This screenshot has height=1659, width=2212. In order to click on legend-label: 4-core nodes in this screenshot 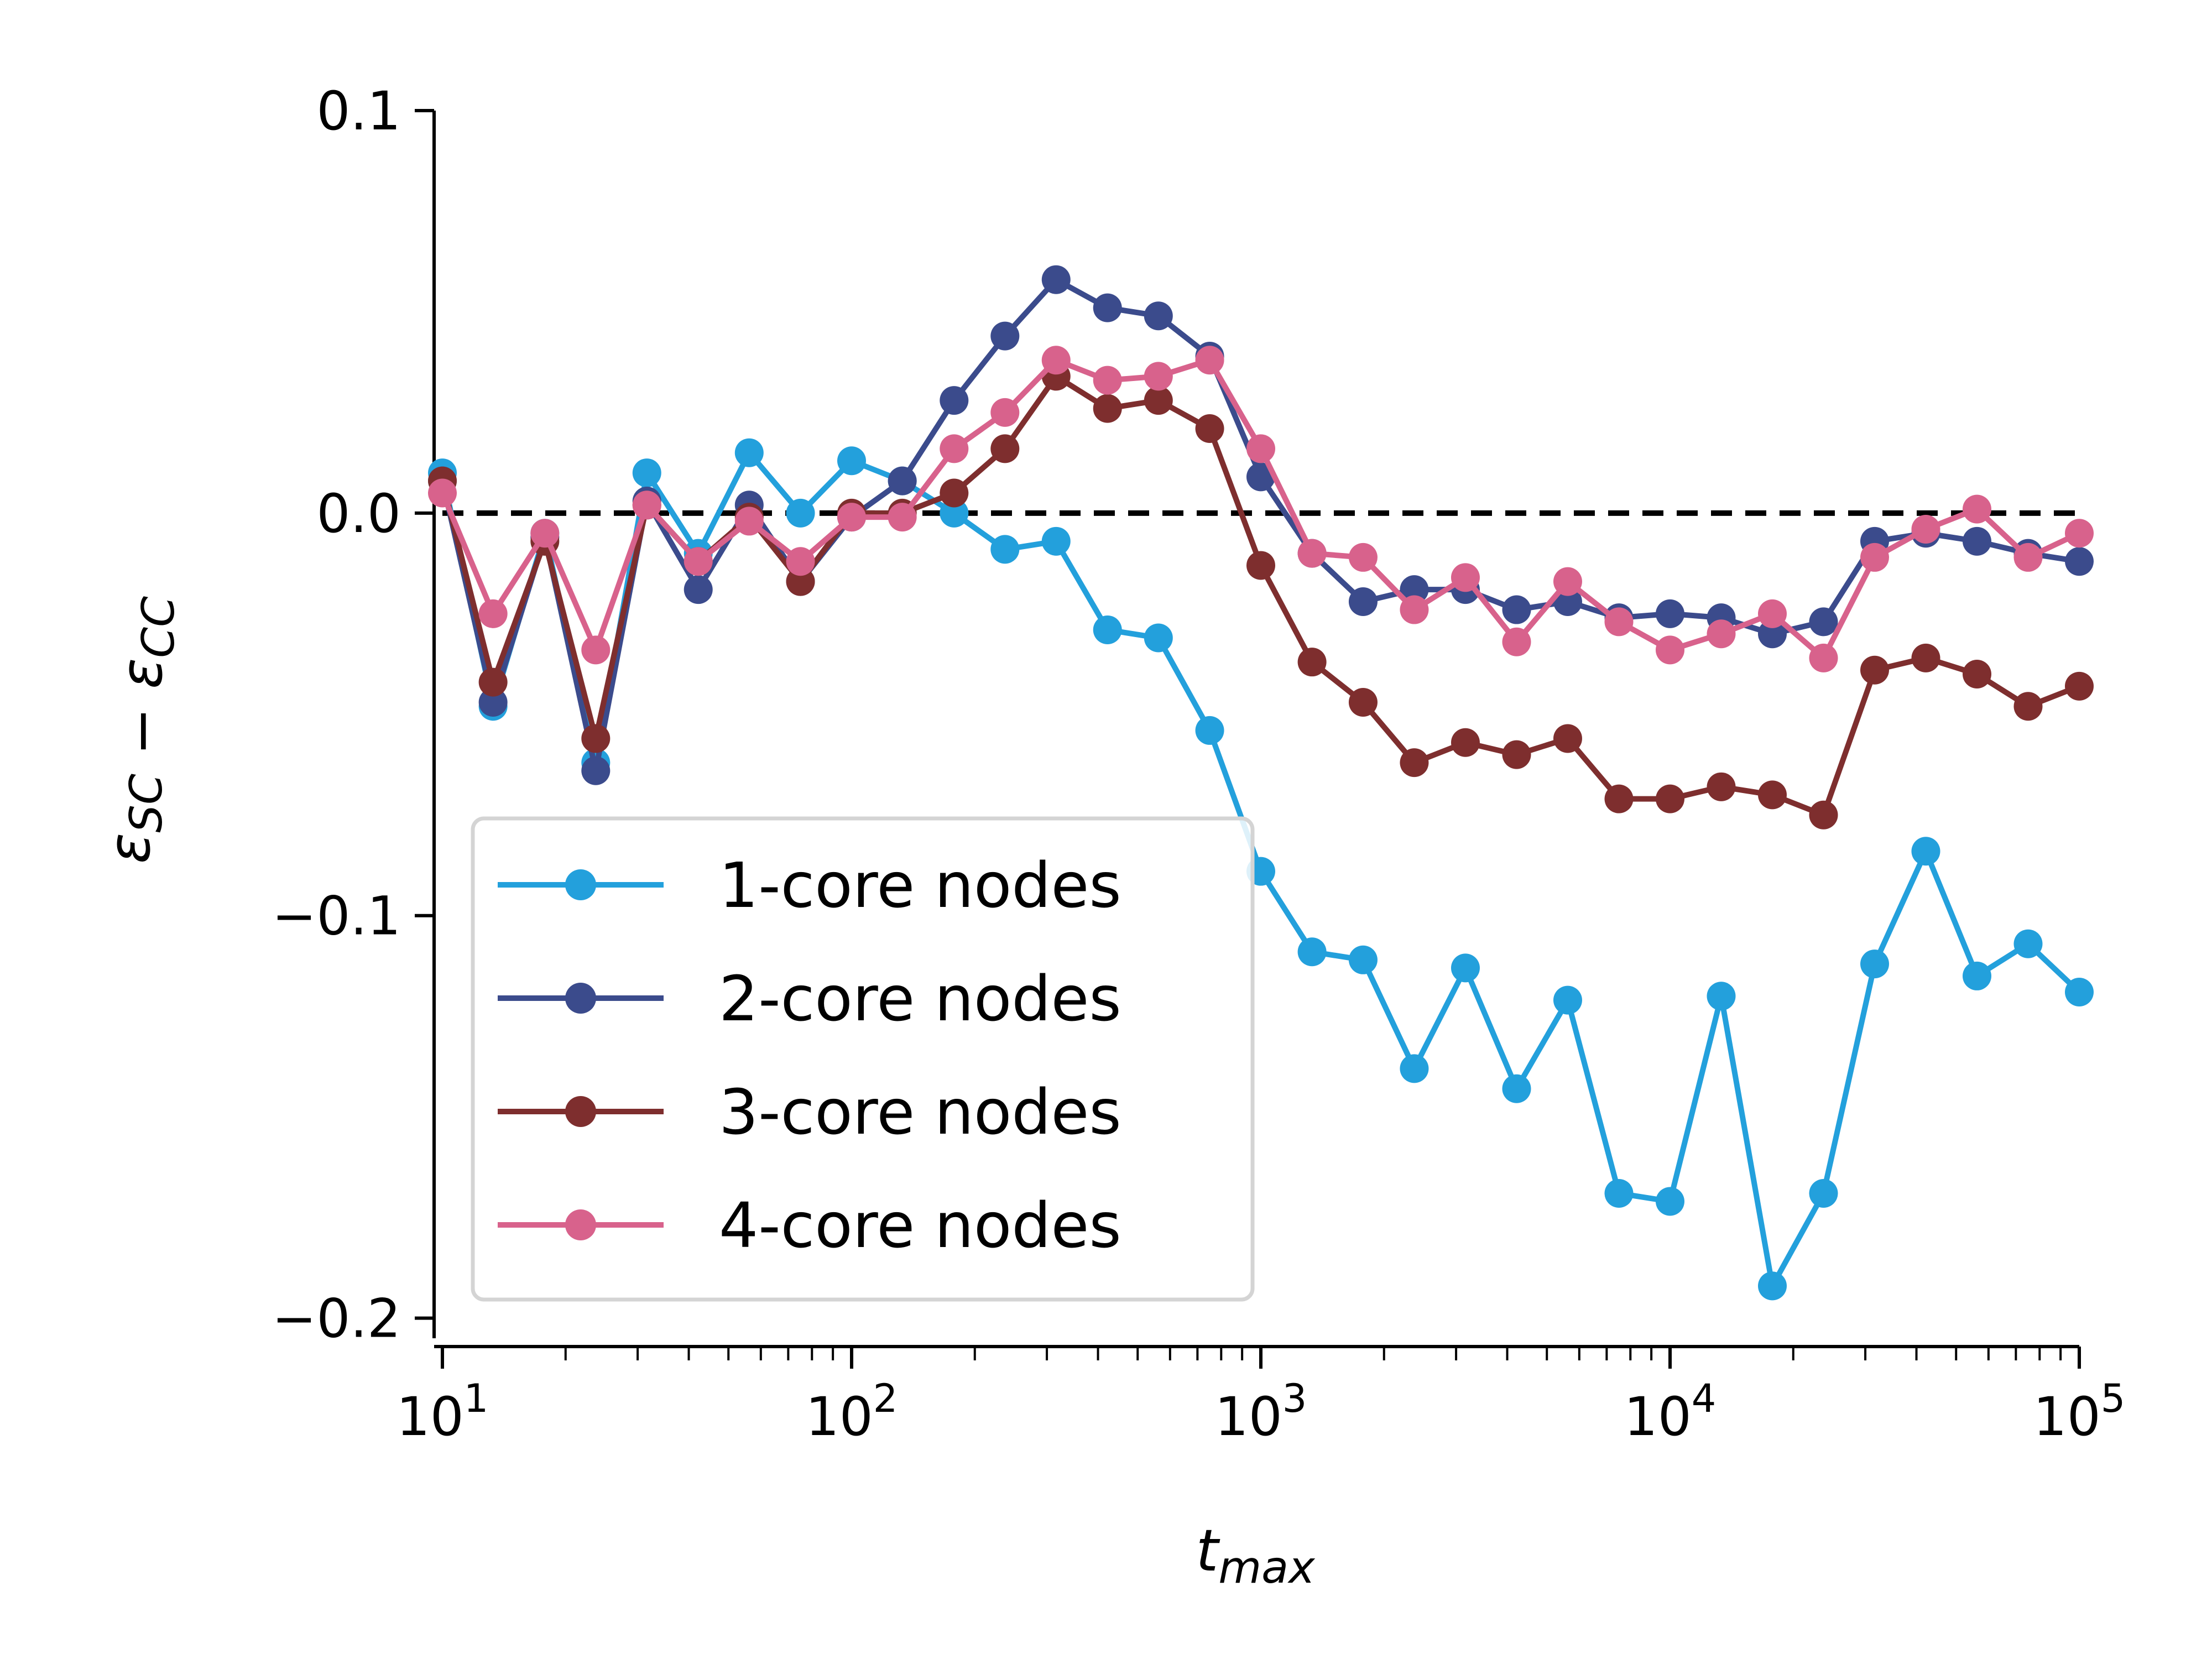, I will do `click(920, 1226)`.